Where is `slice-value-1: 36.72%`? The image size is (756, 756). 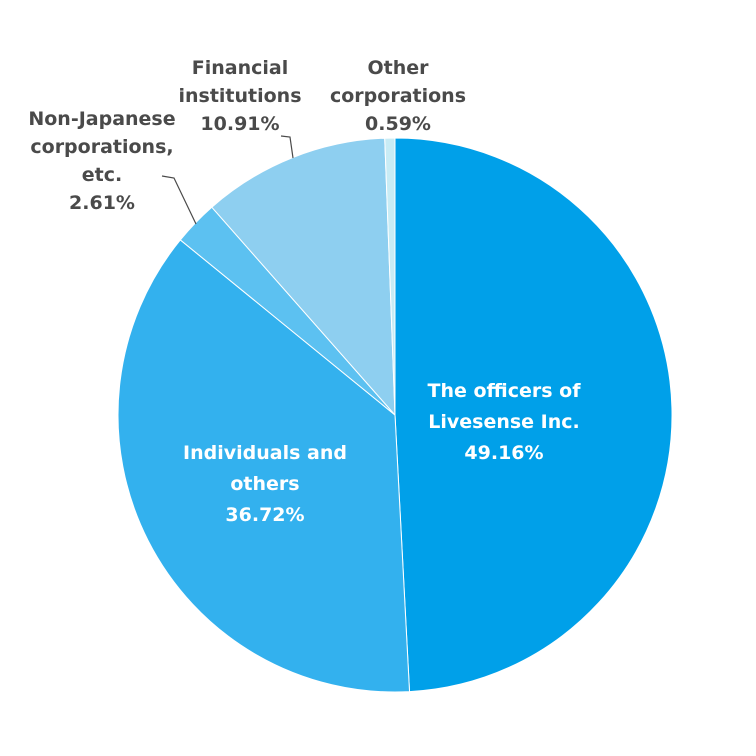 slice-value-1: 36.72% is located at coordinates (264, 515).